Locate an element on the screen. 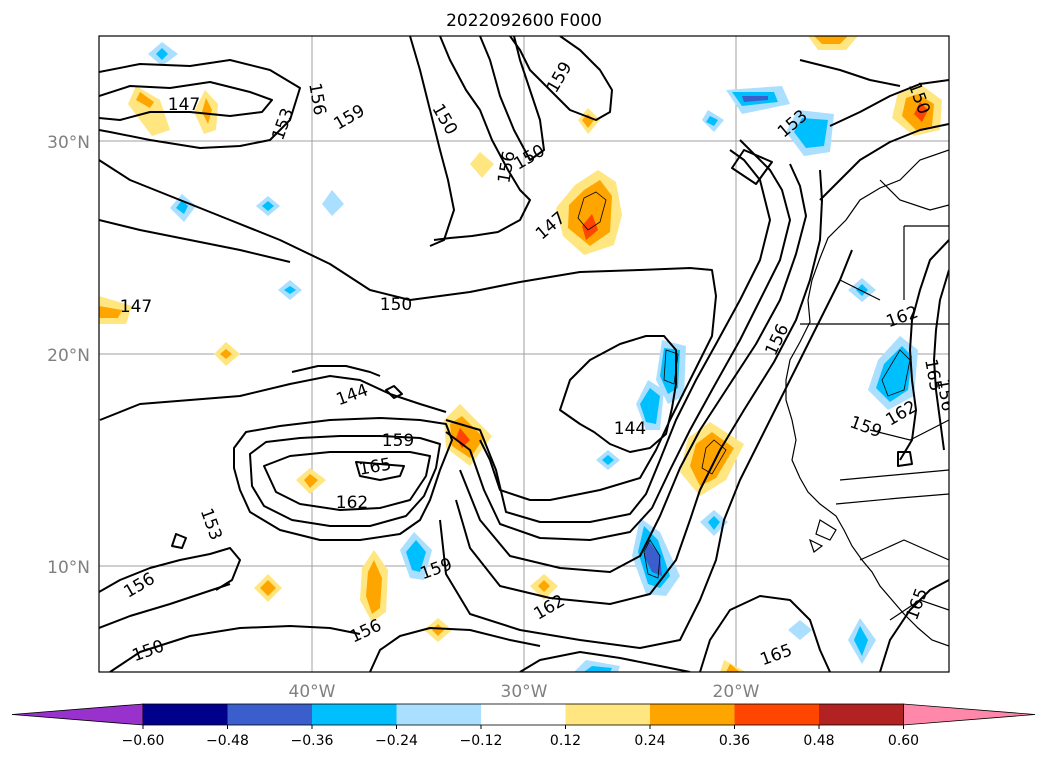 The image size is (1047, 765). lat-axis-labels: 30°N 20°N 10°N is located at coordinates (68, 355).